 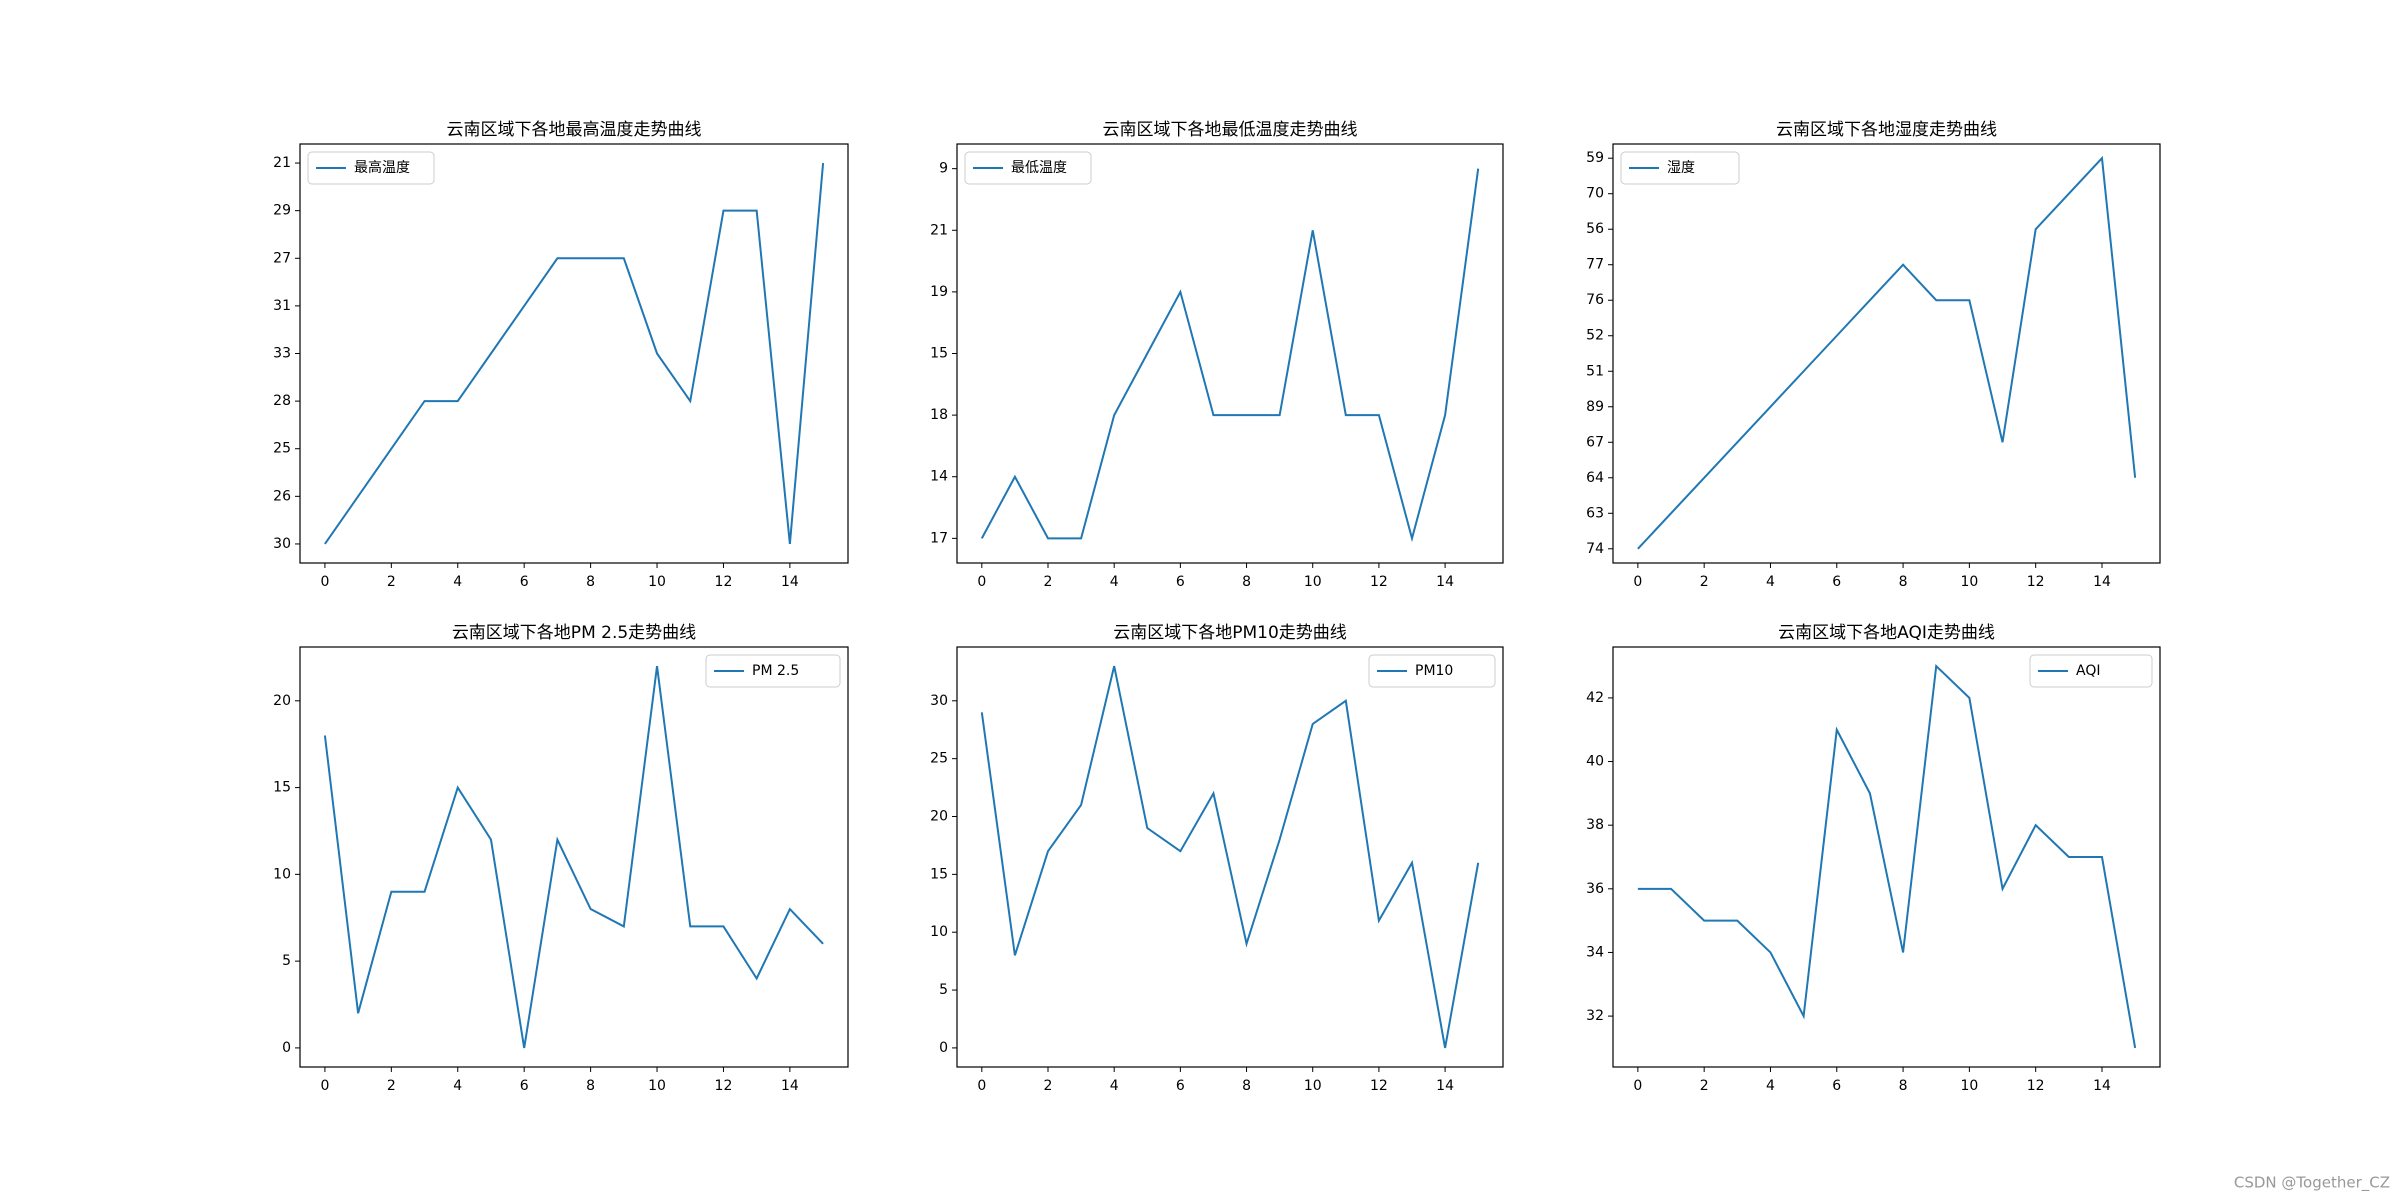 What do you see at coordinates (574, 633) in the screenshot?
I see `chart-title: 云南区域下各地PM 2.5走势曲线` at bounding box center [574, 633].